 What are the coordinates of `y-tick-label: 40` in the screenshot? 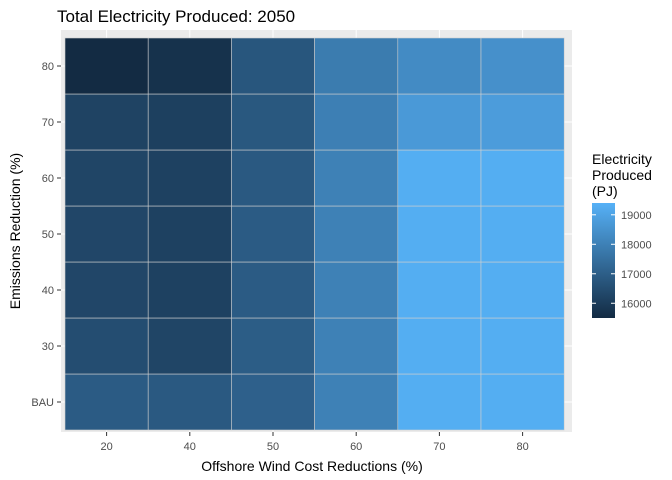 It's located at (48, 291).